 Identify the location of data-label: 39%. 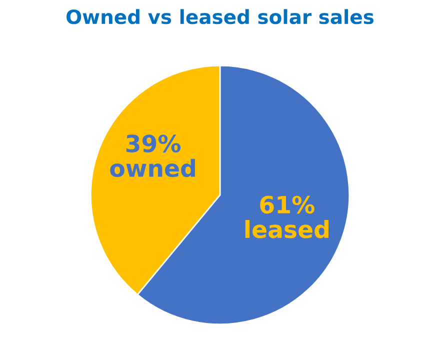
(153, 143).